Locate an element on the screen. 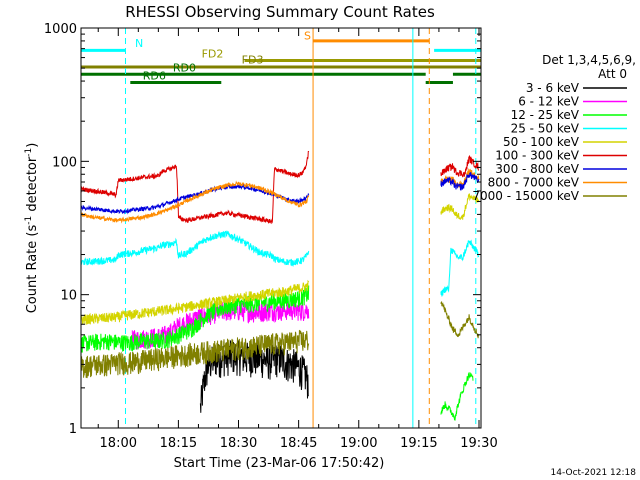 The height and width of the screenshot is (480, 640). legend-label-25-to-50kev: 25 - 50 keV is located at coordinates (545, 129).